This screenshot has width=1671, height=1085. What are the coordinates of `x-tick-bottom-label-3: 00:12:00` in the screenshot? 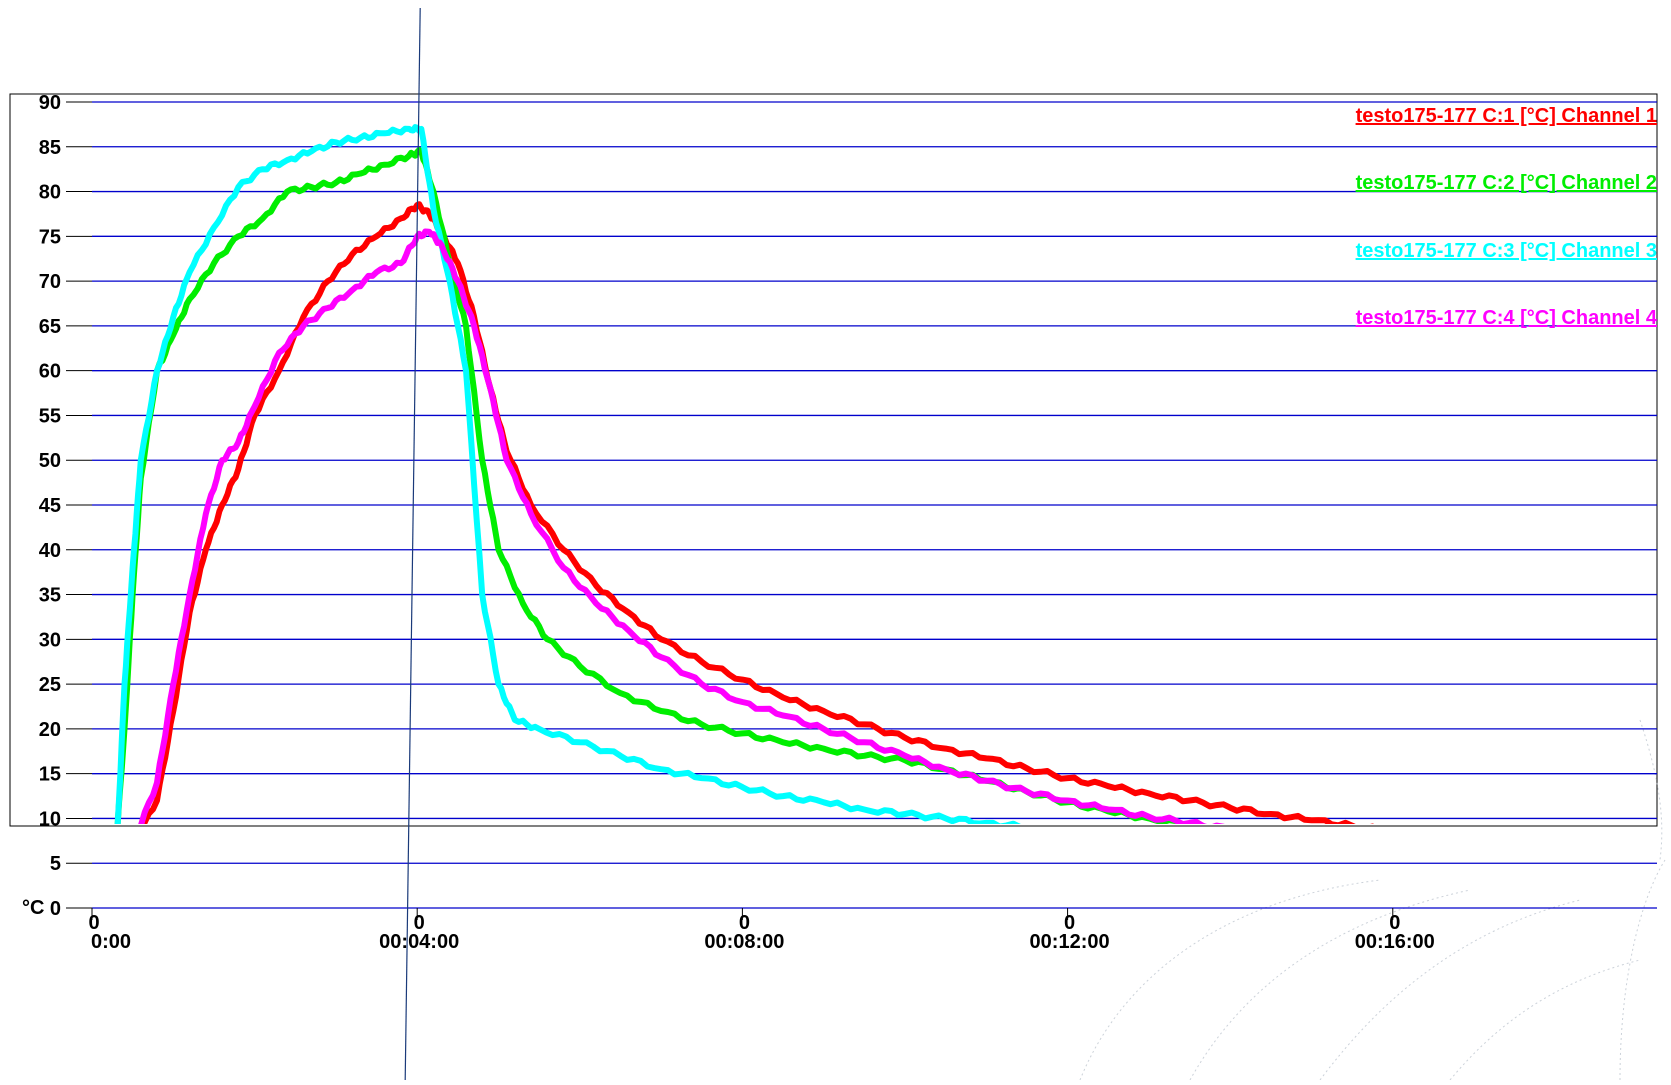 It's located at (1070, 942).